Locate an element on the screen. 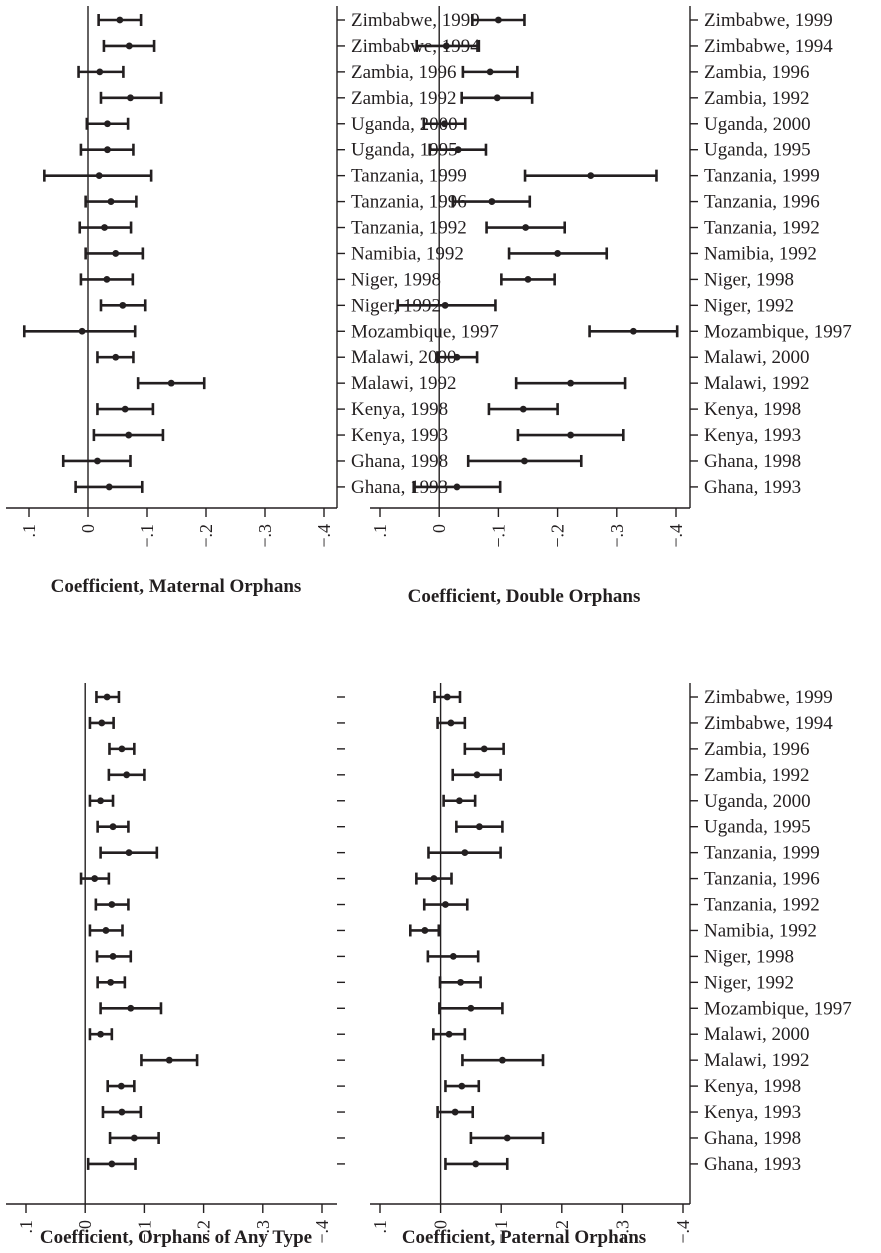 This screenshot has height=1253, width=881. x-axis-title: Coefficient, Double Orphans is located at coordinates (524, 596).